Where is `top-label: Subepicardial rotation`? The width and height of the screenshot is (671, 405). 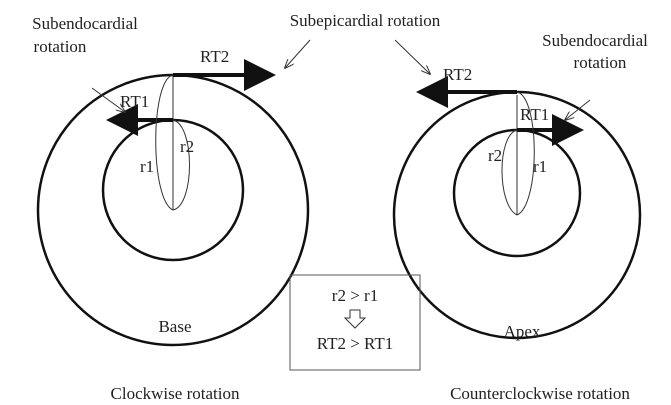 top-label: Subepicardial rotation is located at coordinates (365, 20).